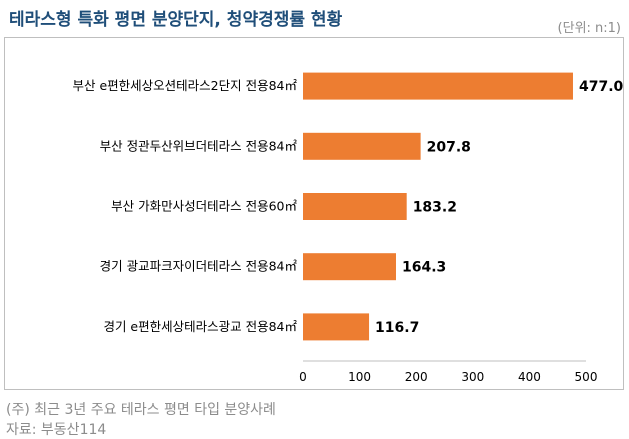 The width and height of the screenshot is (629, 439). Describe the element at coordinates (449, 147) in the screenshot. I see `value-label-2: 207.8` at that location.